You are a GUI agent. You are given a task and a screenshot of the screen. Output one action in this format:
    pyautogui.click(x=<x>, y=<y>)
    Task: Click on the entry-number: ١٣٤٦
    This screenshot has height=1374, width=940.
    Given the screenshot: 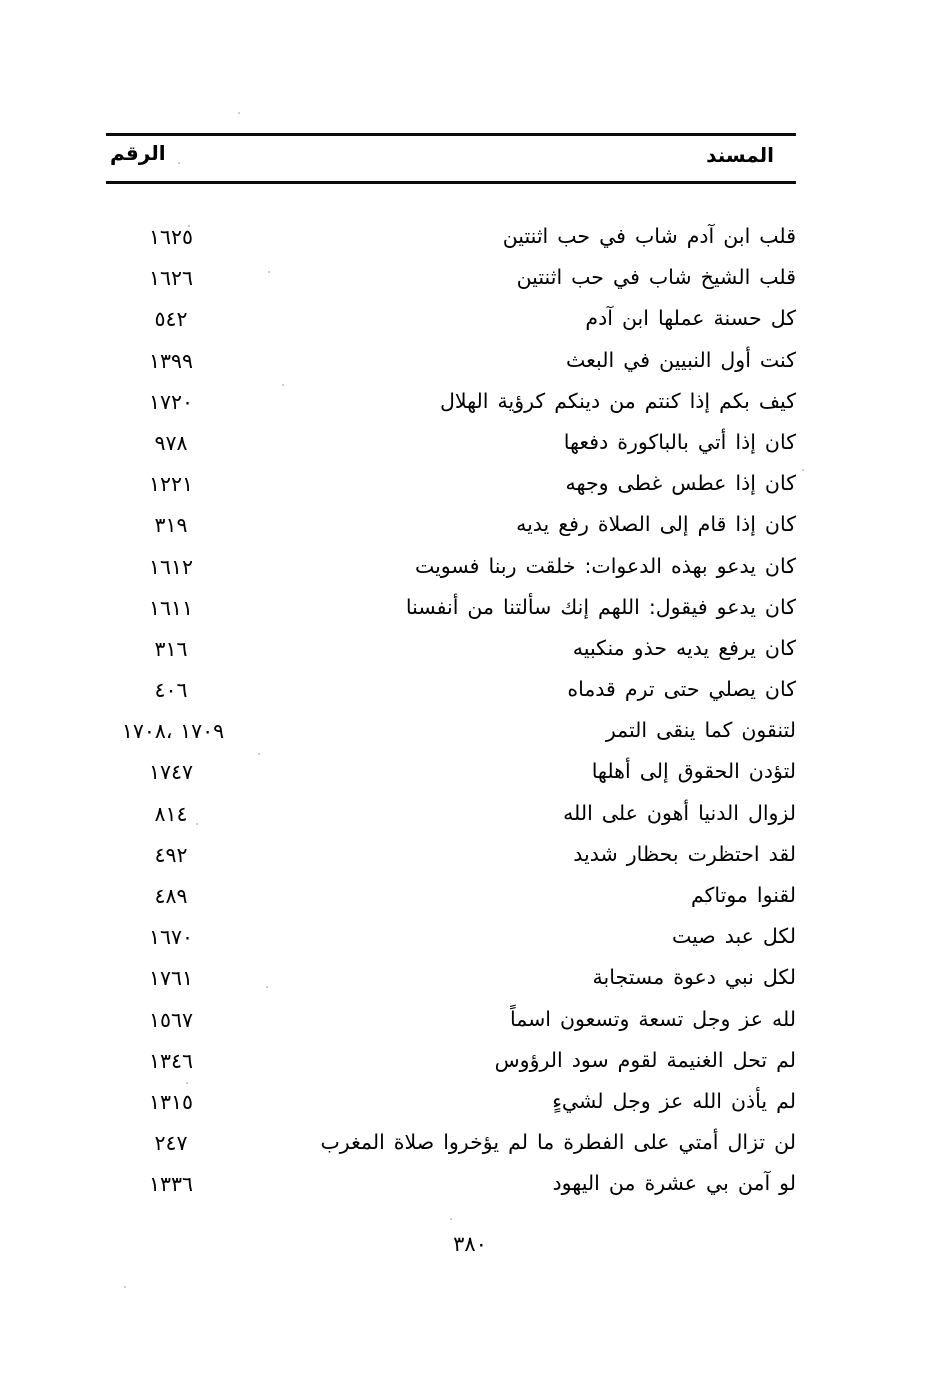 What is the action you would take?
    pyautogui.click(x=171, y=1060)
    